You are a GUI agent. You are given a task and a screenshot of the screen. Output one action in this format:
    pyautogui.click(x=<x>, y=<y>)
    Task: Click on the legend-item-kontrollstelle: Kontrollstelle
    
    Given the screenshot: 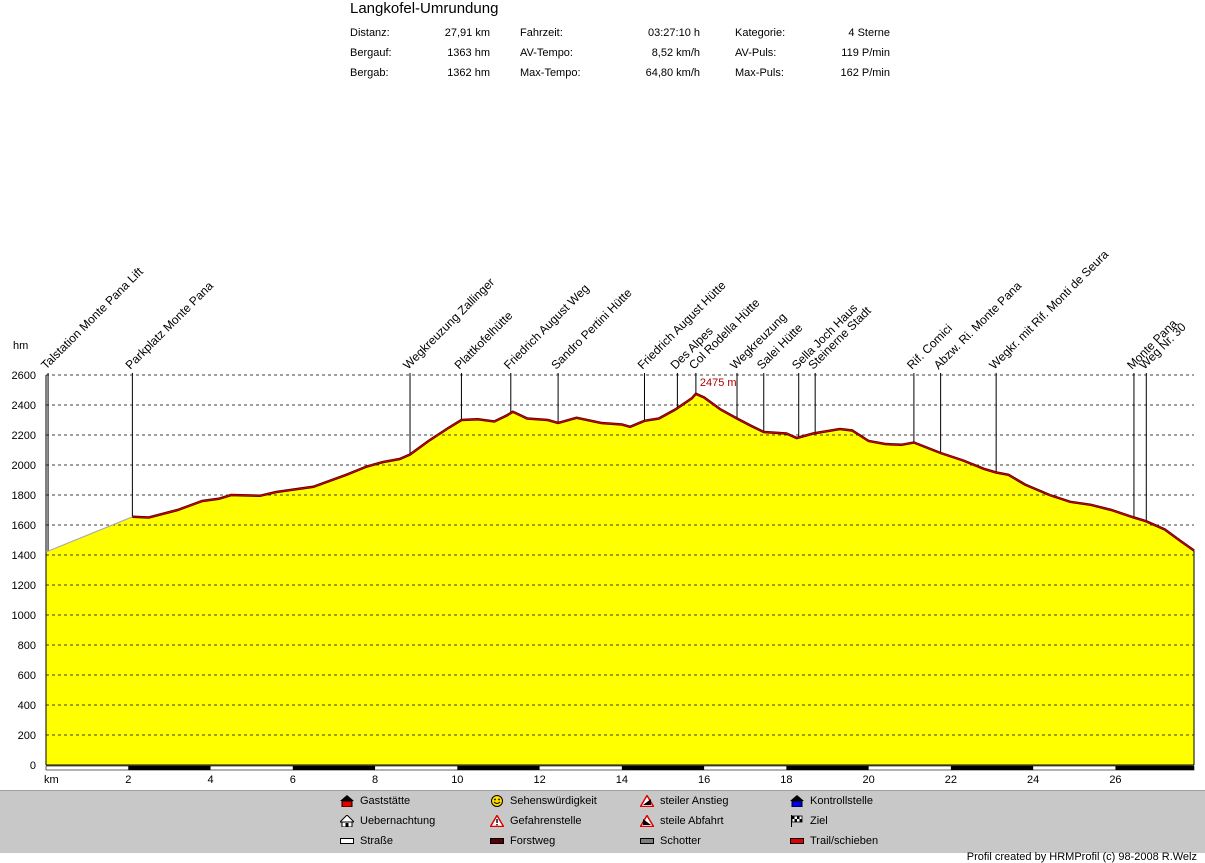 What is the action you would take?
    pyautogui.click(x=831, y=801)
    